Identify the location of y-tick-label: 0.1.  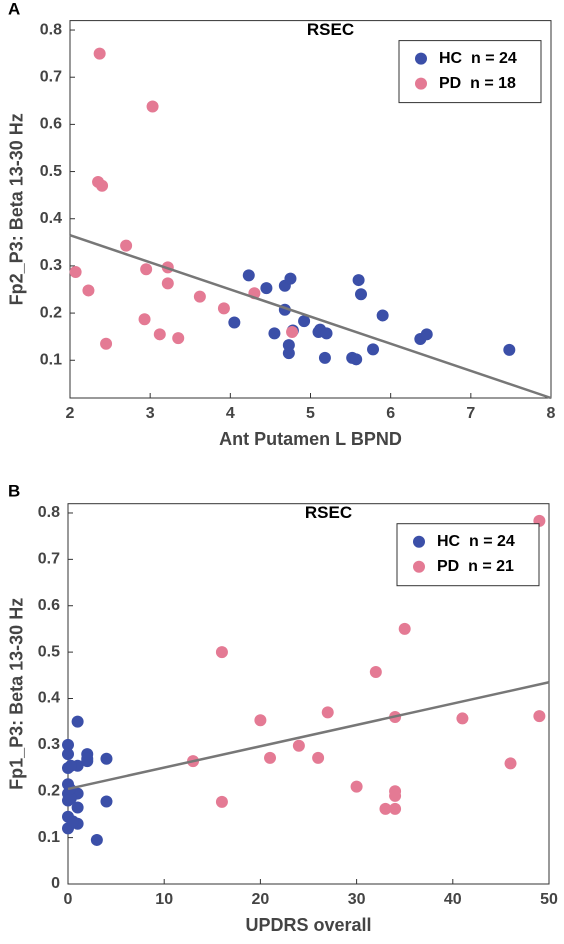
(51, 359).